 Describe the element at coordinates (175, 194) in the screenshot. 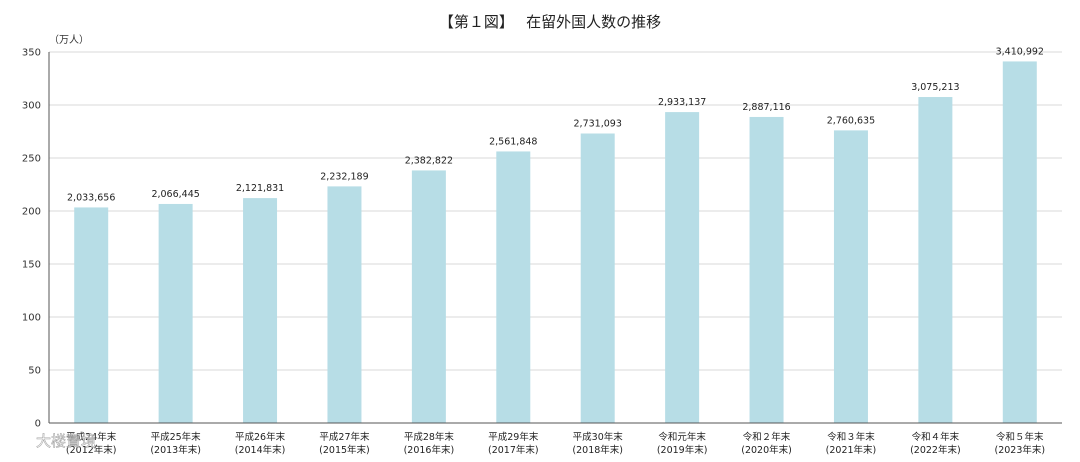

I see `data-label: 2,066,445` at that location.